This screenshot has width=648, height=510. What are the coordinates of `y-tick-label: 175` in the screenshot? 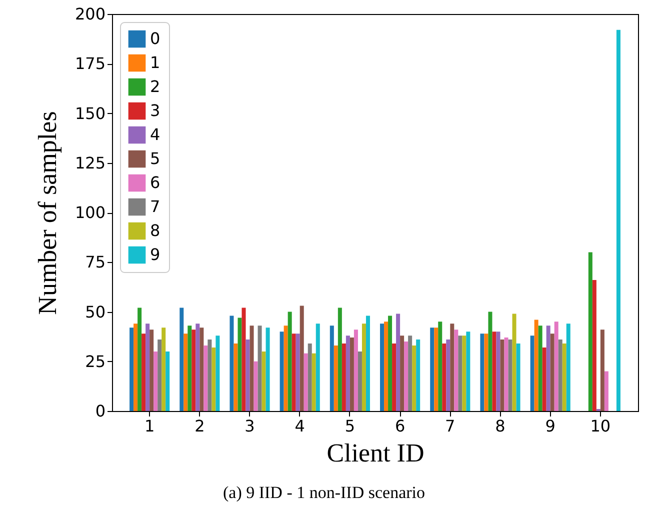 It's located at (90, 64).